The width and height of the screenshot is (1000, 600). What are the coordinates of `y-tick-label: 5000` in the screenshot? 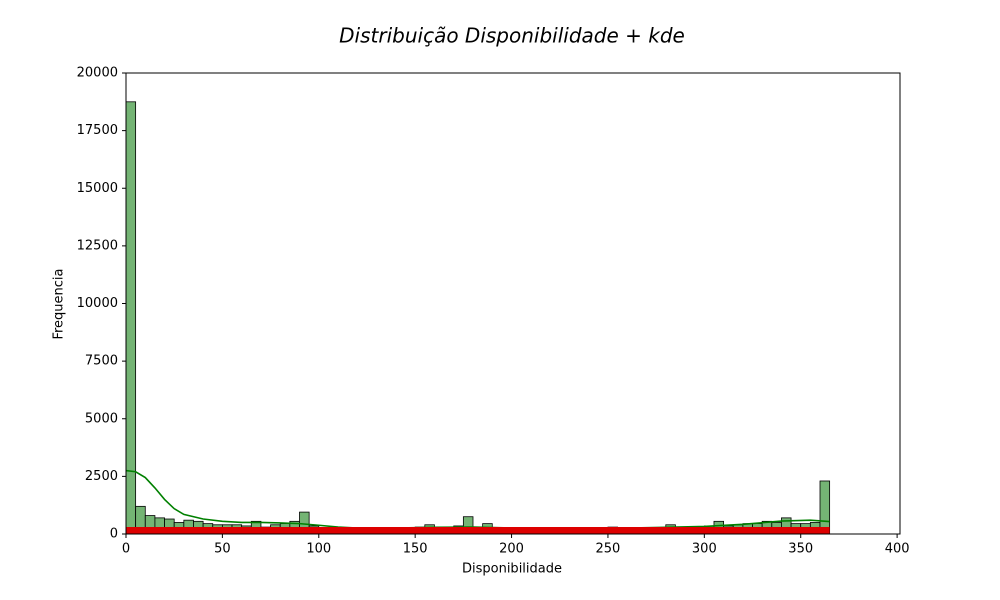 It's located at (101, 418).